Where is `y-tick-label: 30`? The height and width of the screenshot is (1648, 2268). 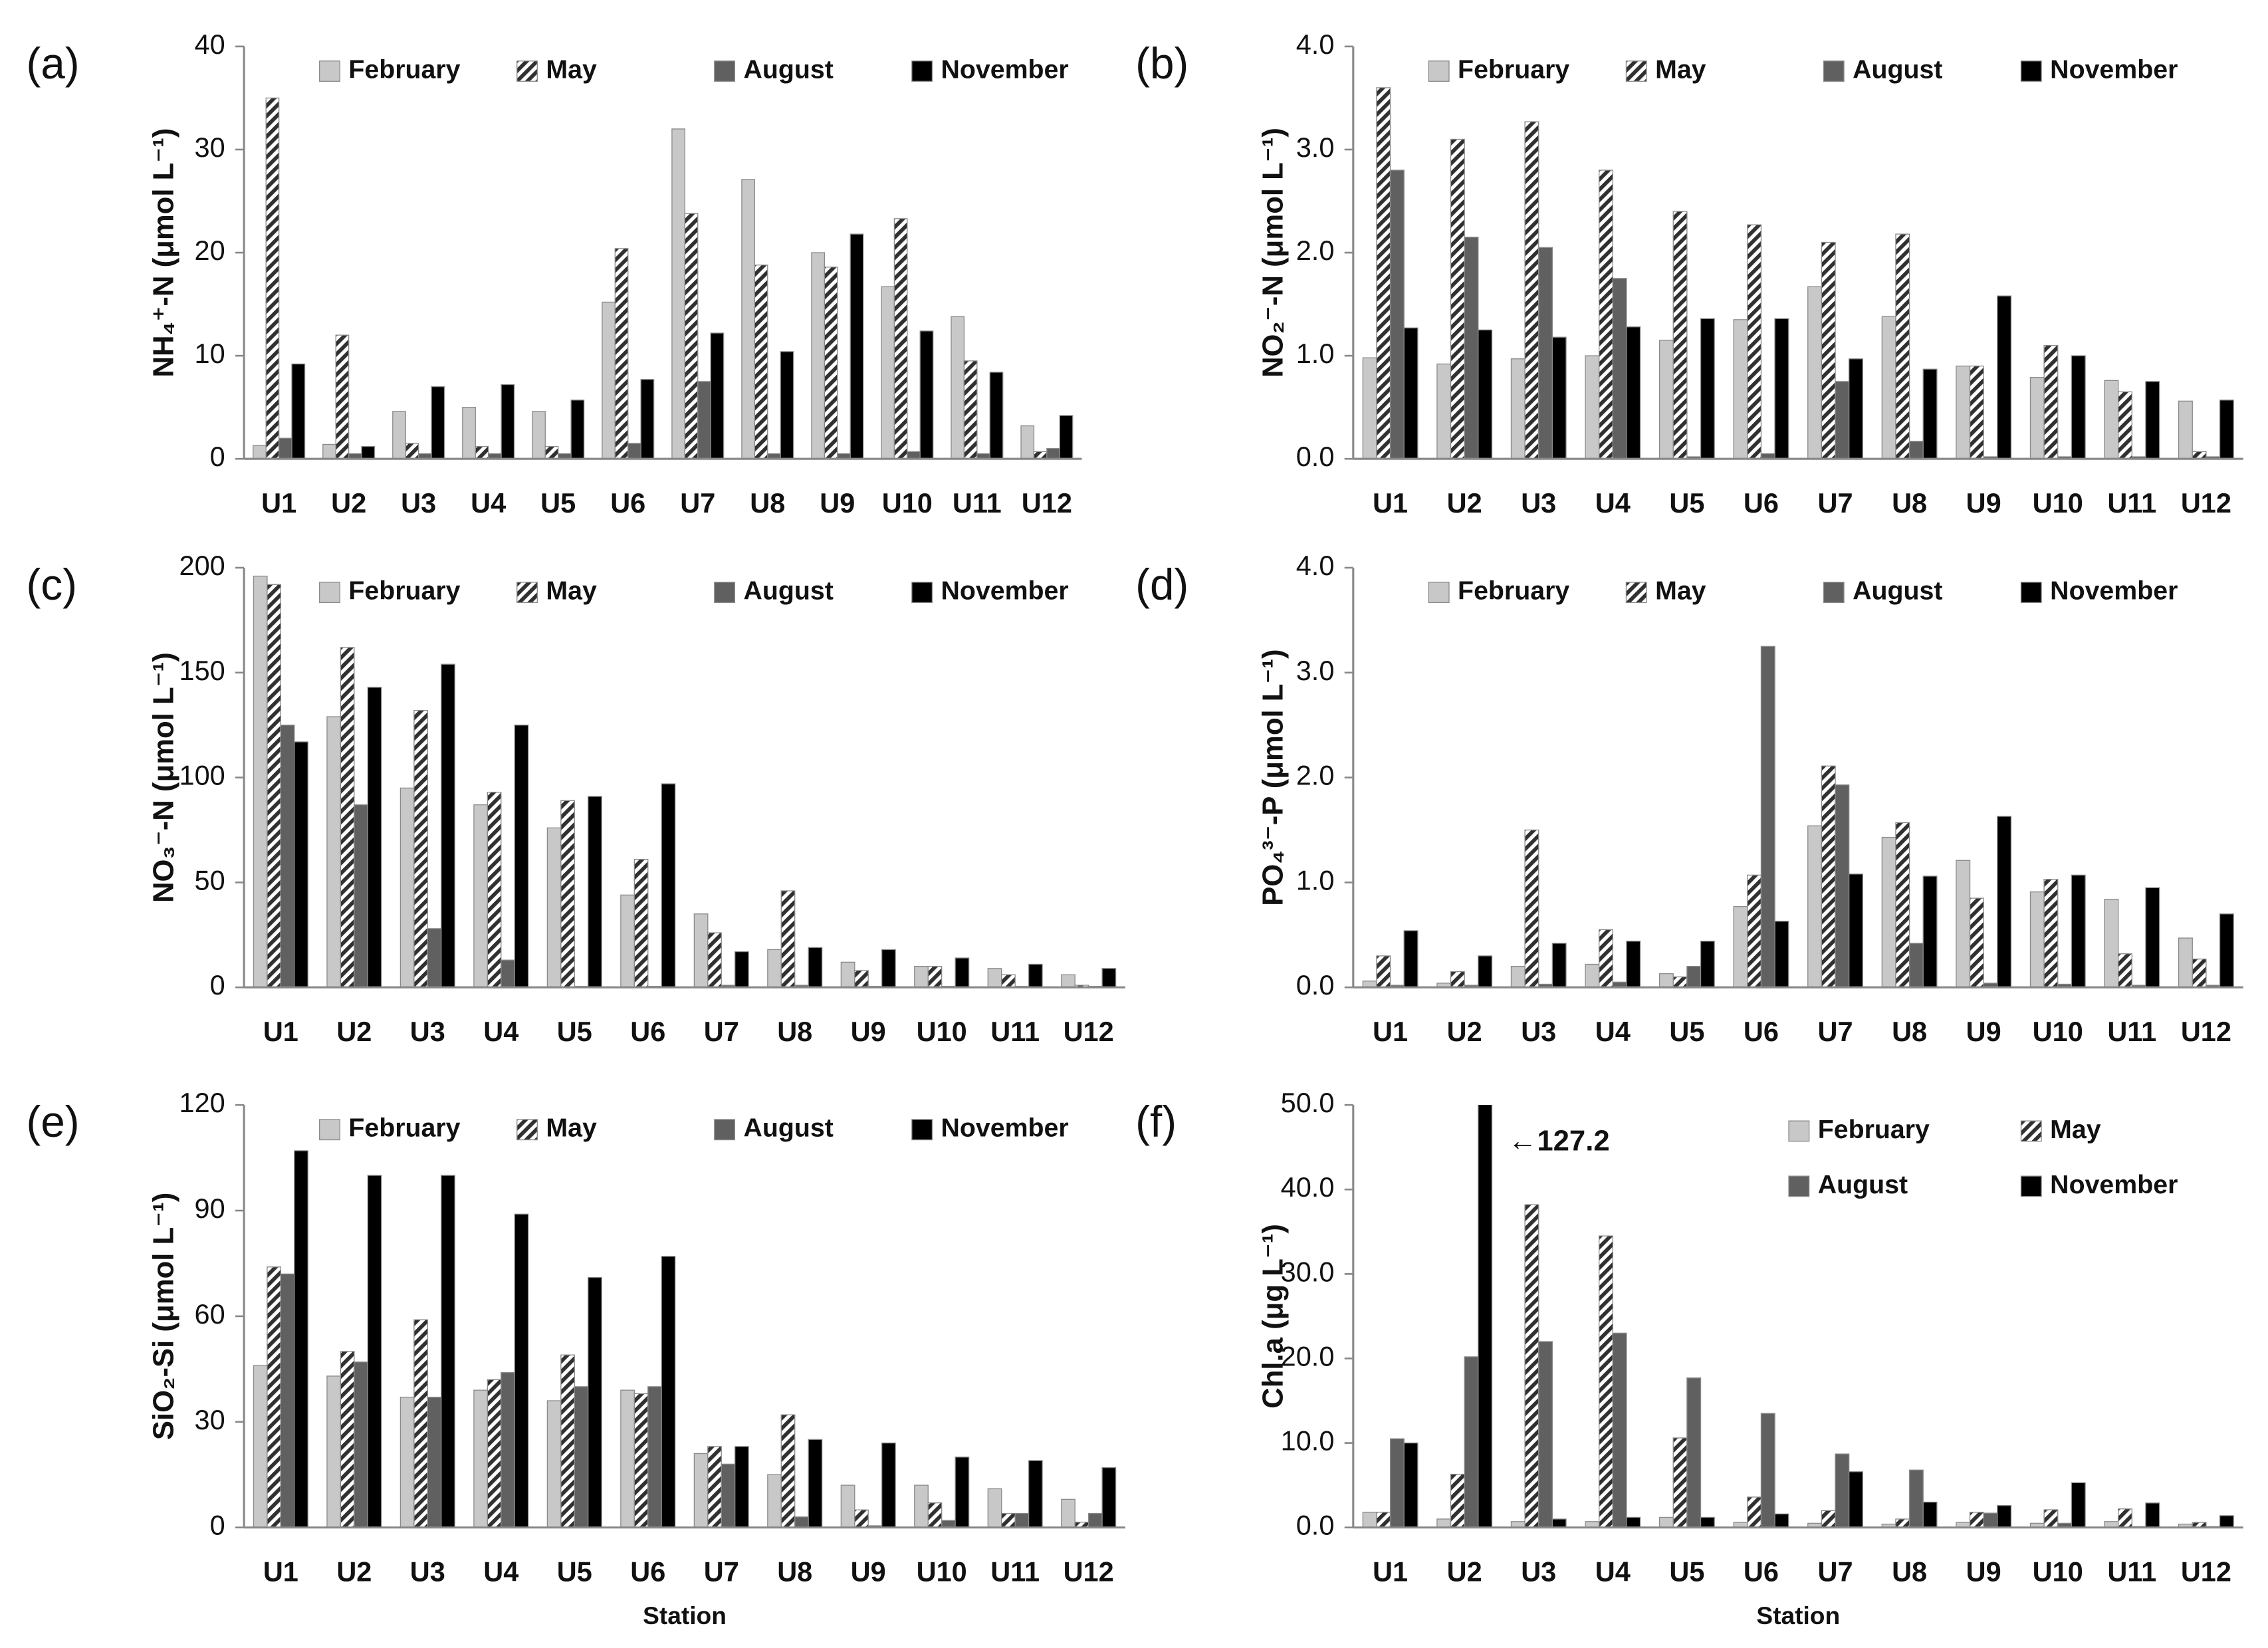 y-tick-label: 30 is located at coordinates (210, 1419).